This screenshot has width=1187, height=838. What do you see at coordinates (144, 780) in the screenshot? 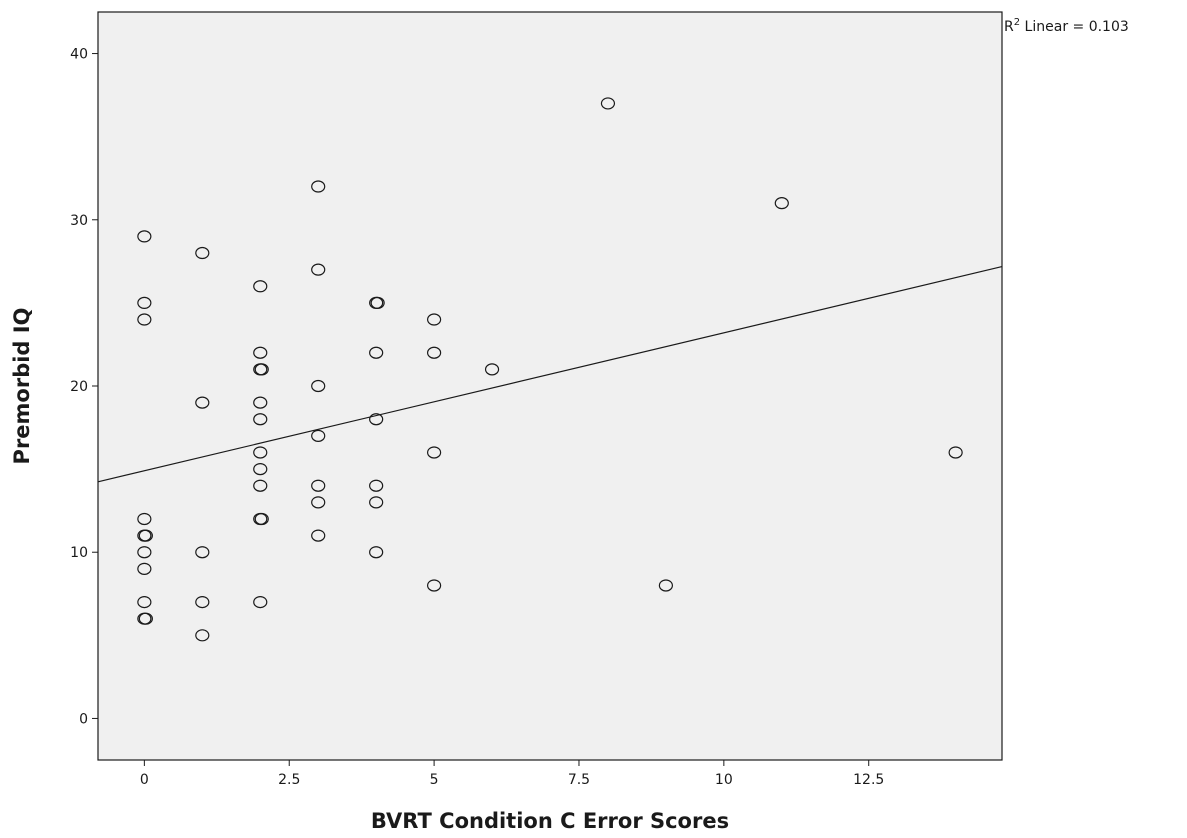
I see `x-tick-label: 0` at bounding box center [144, 780].